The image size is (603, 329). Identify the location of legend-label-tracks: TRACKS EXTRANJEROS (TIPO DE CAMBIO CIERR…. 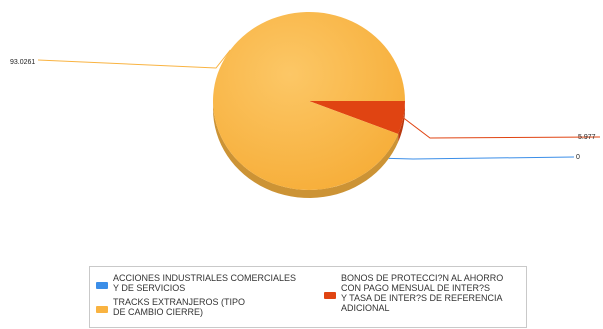
(179, 307).